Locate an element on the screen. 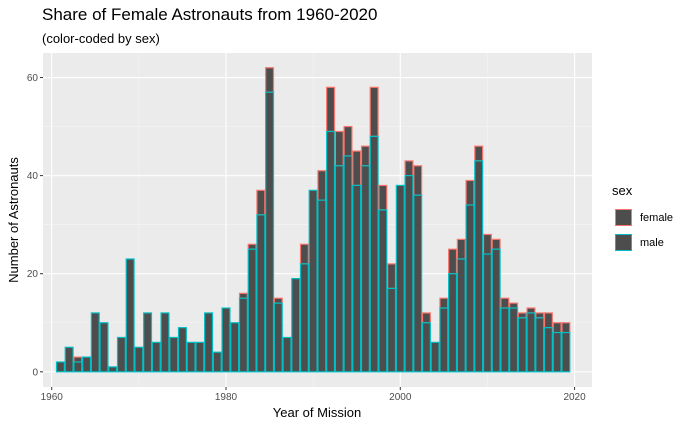  y-axis-title: Number of Astronauts is located at coordinates (13, 220).